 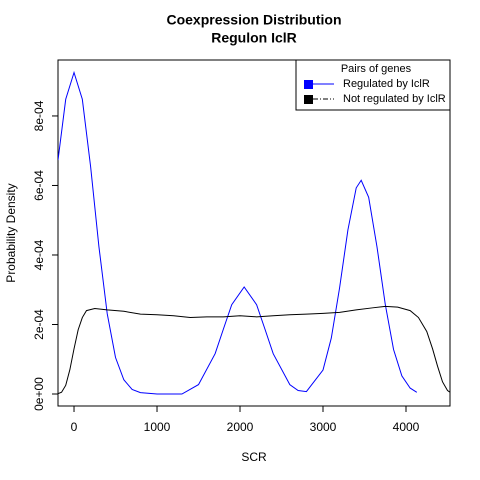 I want to click on legend-label: Regulated by IclR, so click(x=386, y=84).